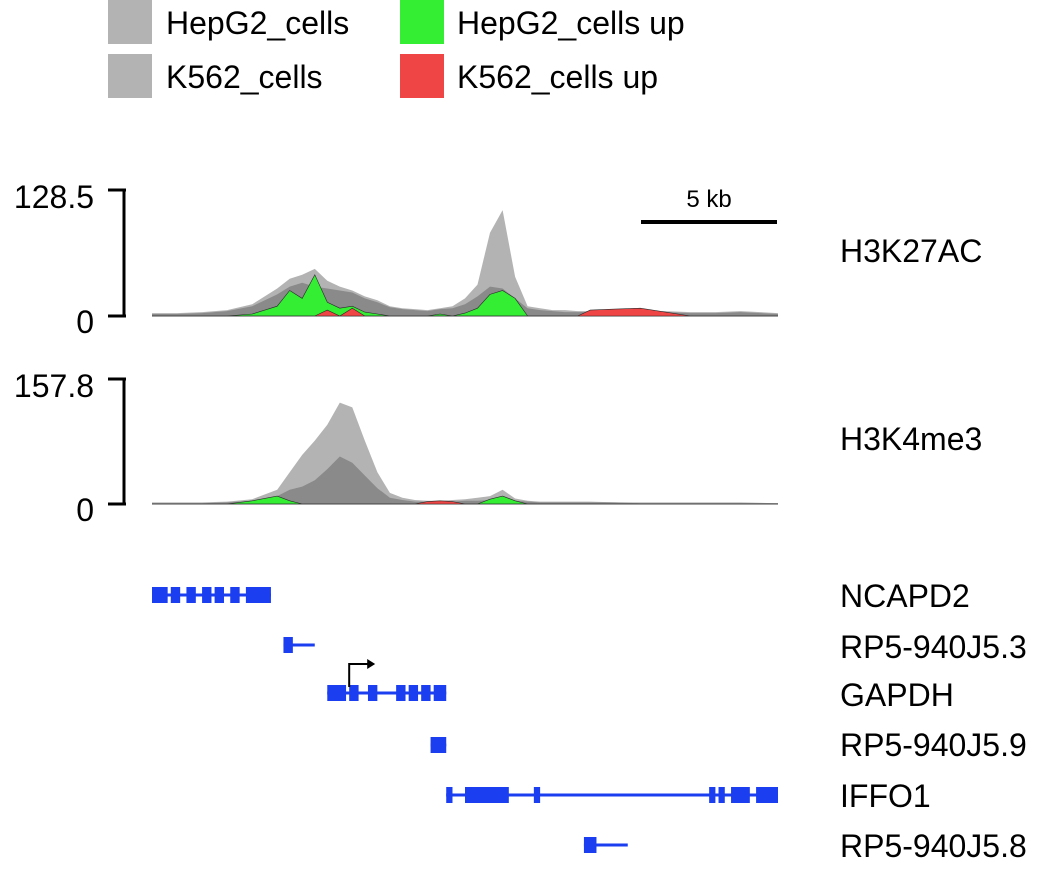 The height and width of the screenshot is (871, 1059). What do you see at coordinates (708, 199) in the screenshot?
I see `scale-bar-label: 5 kb` at bounding box center [708, 199].